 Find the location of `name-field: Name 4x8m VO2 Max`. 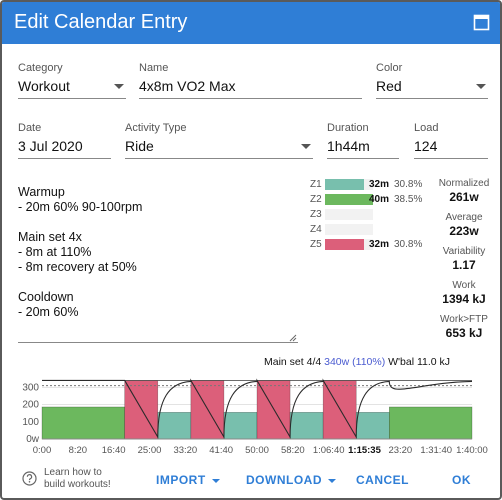

name-field: Name 4x8m VO2 Max is located at coordinates (250, 81).